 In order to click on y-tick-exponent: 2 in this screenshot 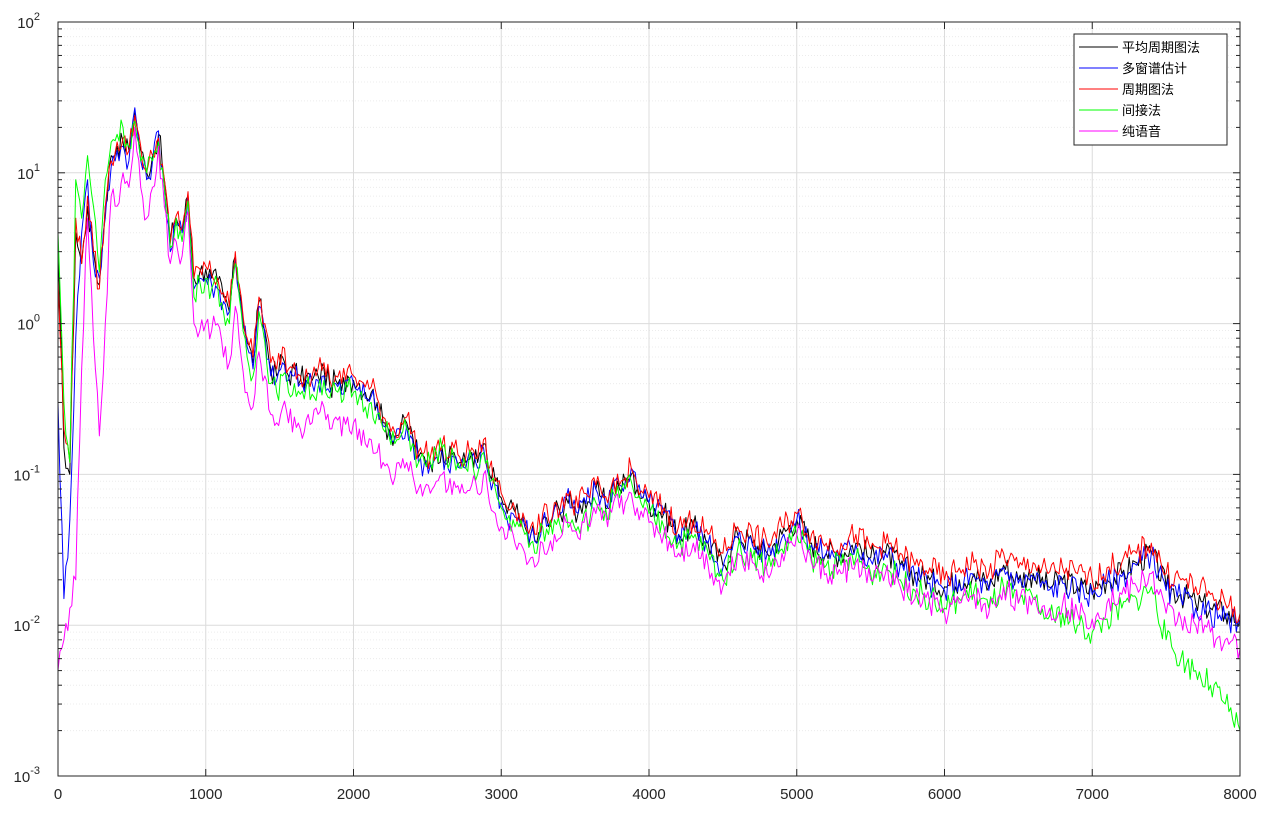, I will do `click(37, 17)`.